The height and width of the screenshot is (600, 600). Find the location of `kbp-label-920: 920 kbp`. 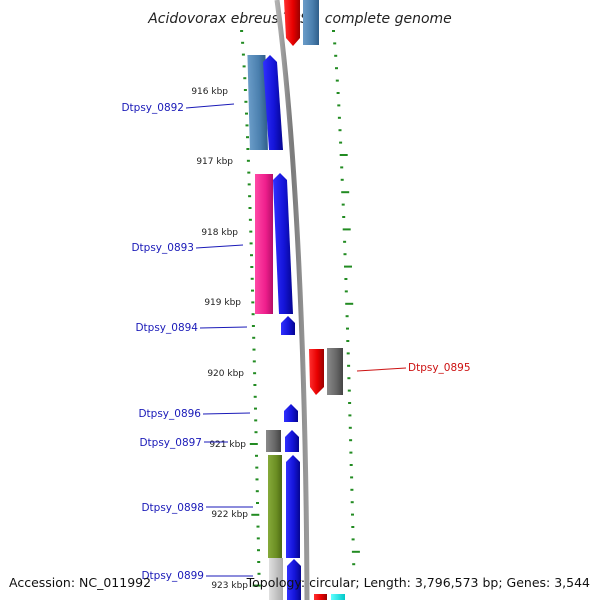

kbp-label-920: 920 kbp is located at coordinates (225, 374).